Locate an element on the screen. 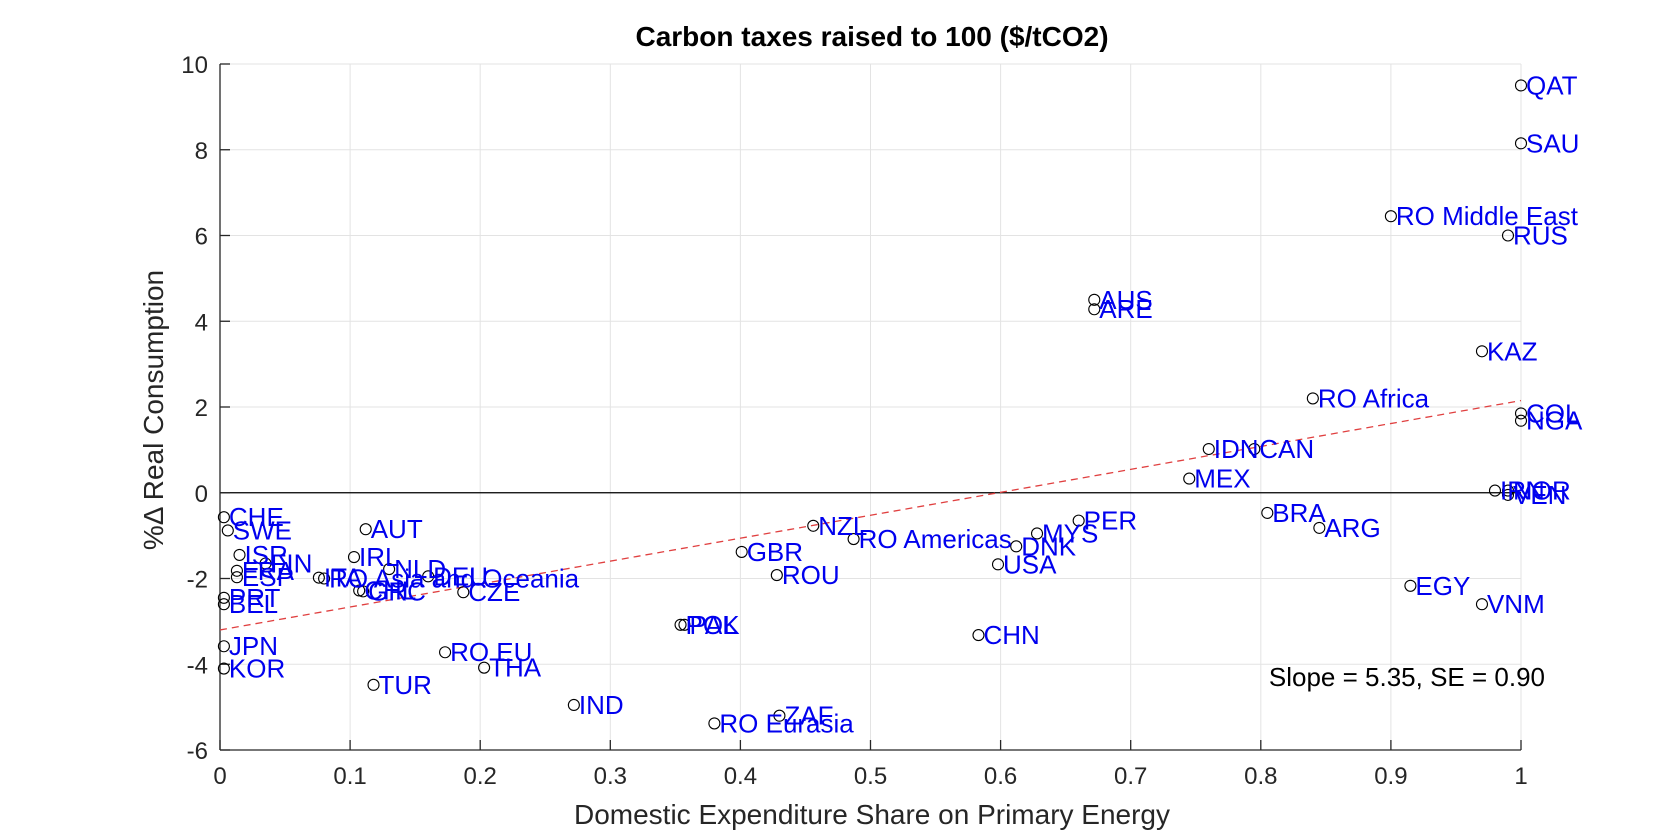 Image resolution: width=1667 pixels, height=833 pixels. point-label: VNM is located at coordinates (1516, 604).